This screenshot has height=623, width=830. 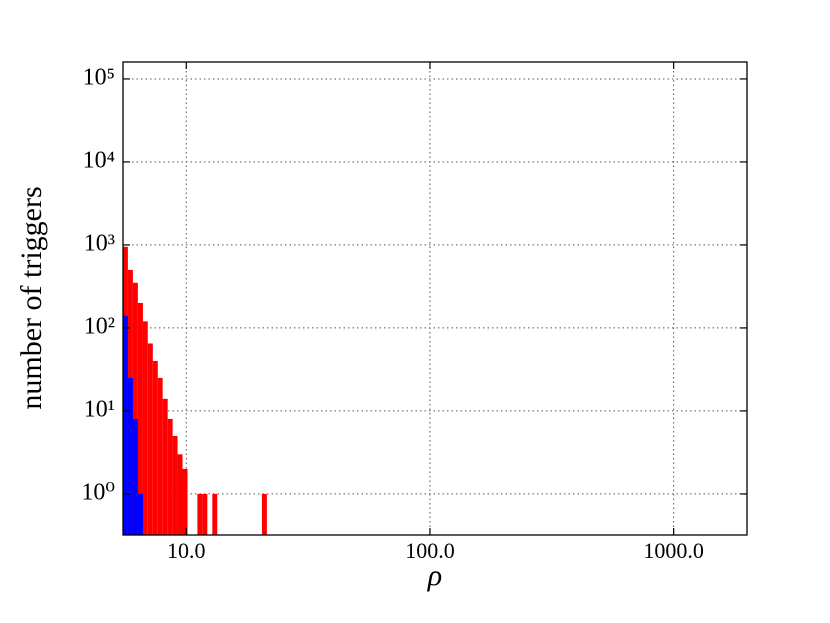 I want to click on x-tick-label: 10.0, so click(x=186, y=550).